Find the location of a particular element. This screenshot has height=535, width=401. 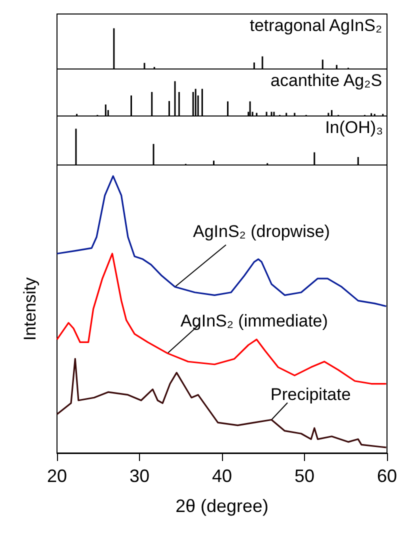

series-label: acanthite Ag₂S is located at coordinates (326, 80).